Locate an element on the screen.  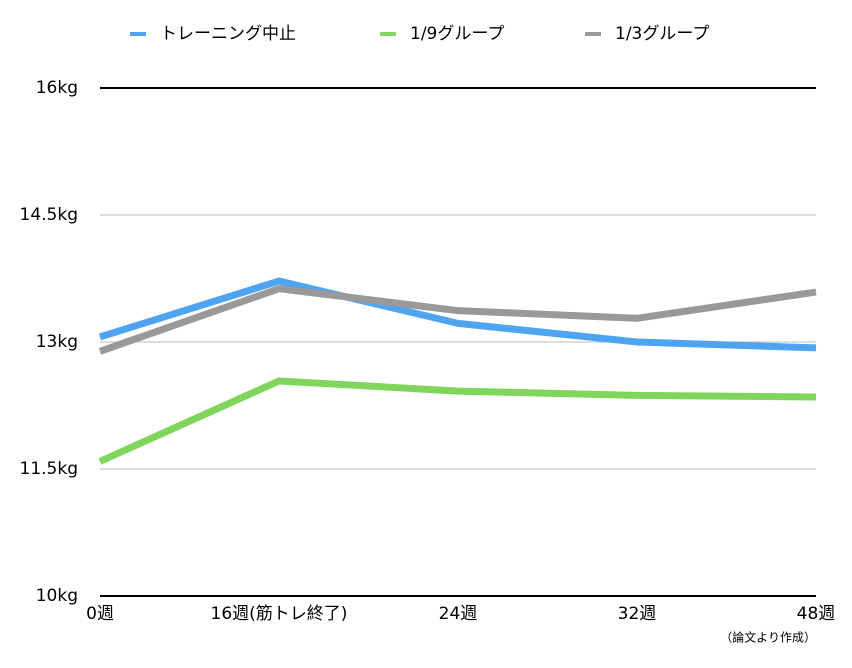
y-tick-label: 16kg is located at coordinates (57, 88).